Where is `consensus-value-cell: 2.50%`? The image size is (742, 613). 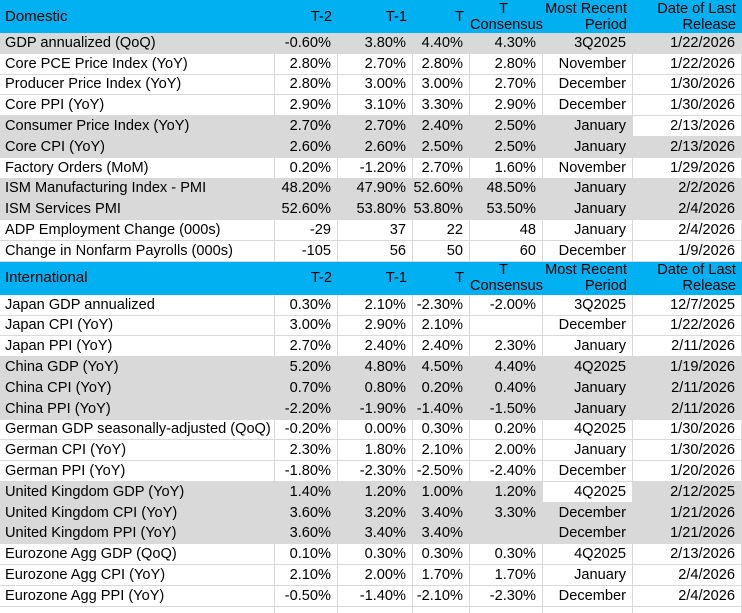 consensus-value-cell: 2.50% is located at coordinates (506, 126).